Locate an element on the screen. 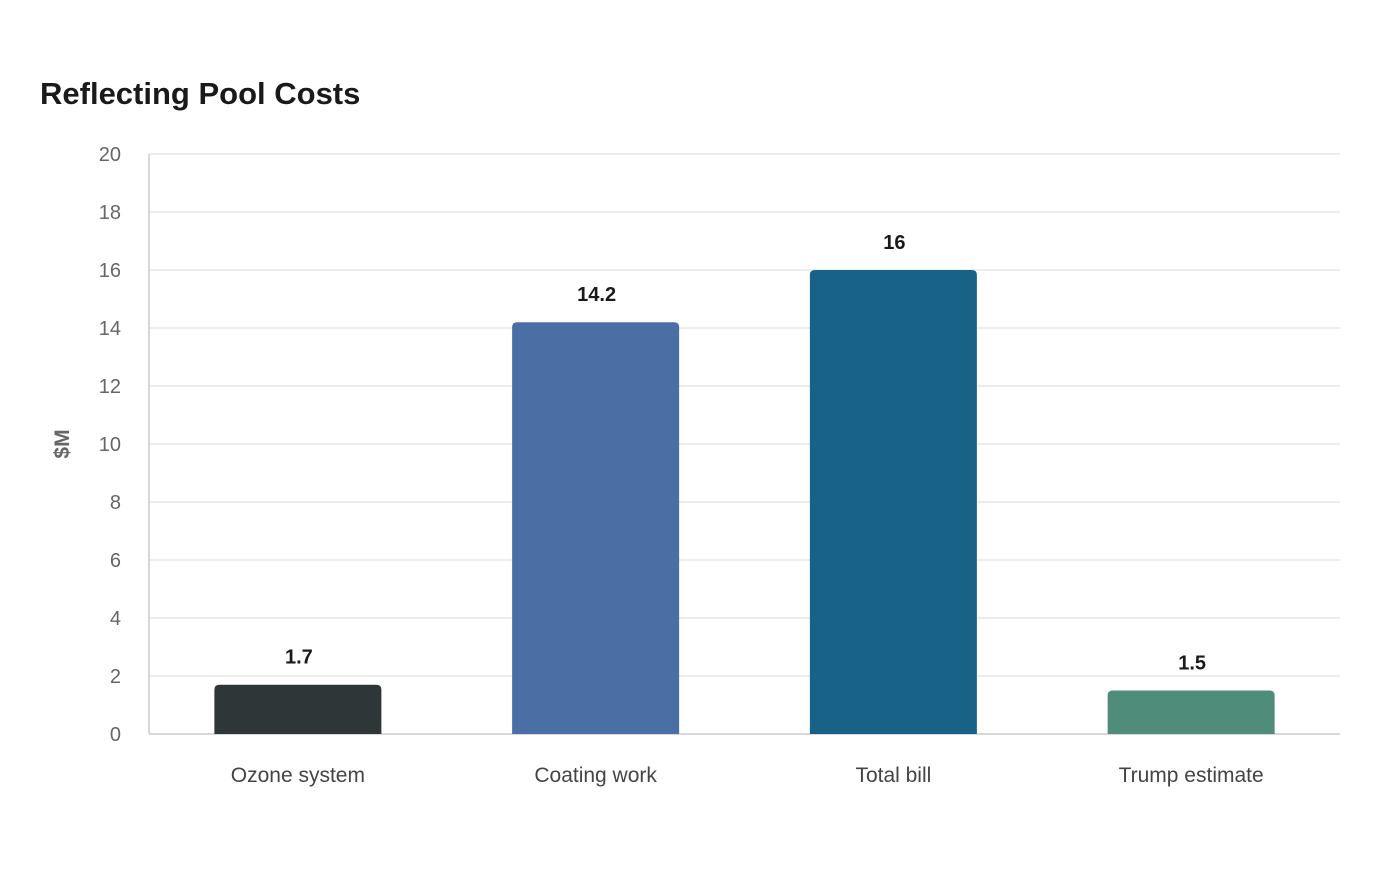 This screenshot has height=880, width=1400. y-tick-label: 20 is located at coordinates (110, 155).